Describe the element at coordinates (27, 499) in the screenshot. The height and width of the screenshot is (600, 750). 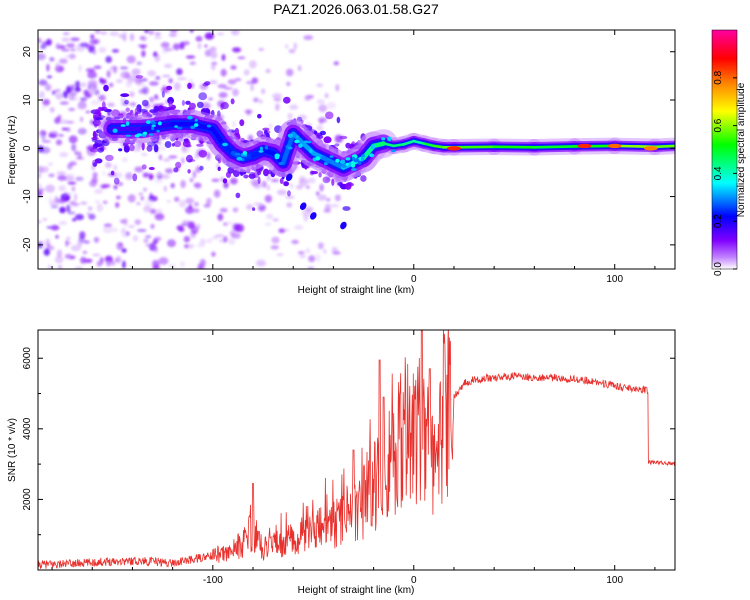
I see `y-tick-label: 2000` at that location.